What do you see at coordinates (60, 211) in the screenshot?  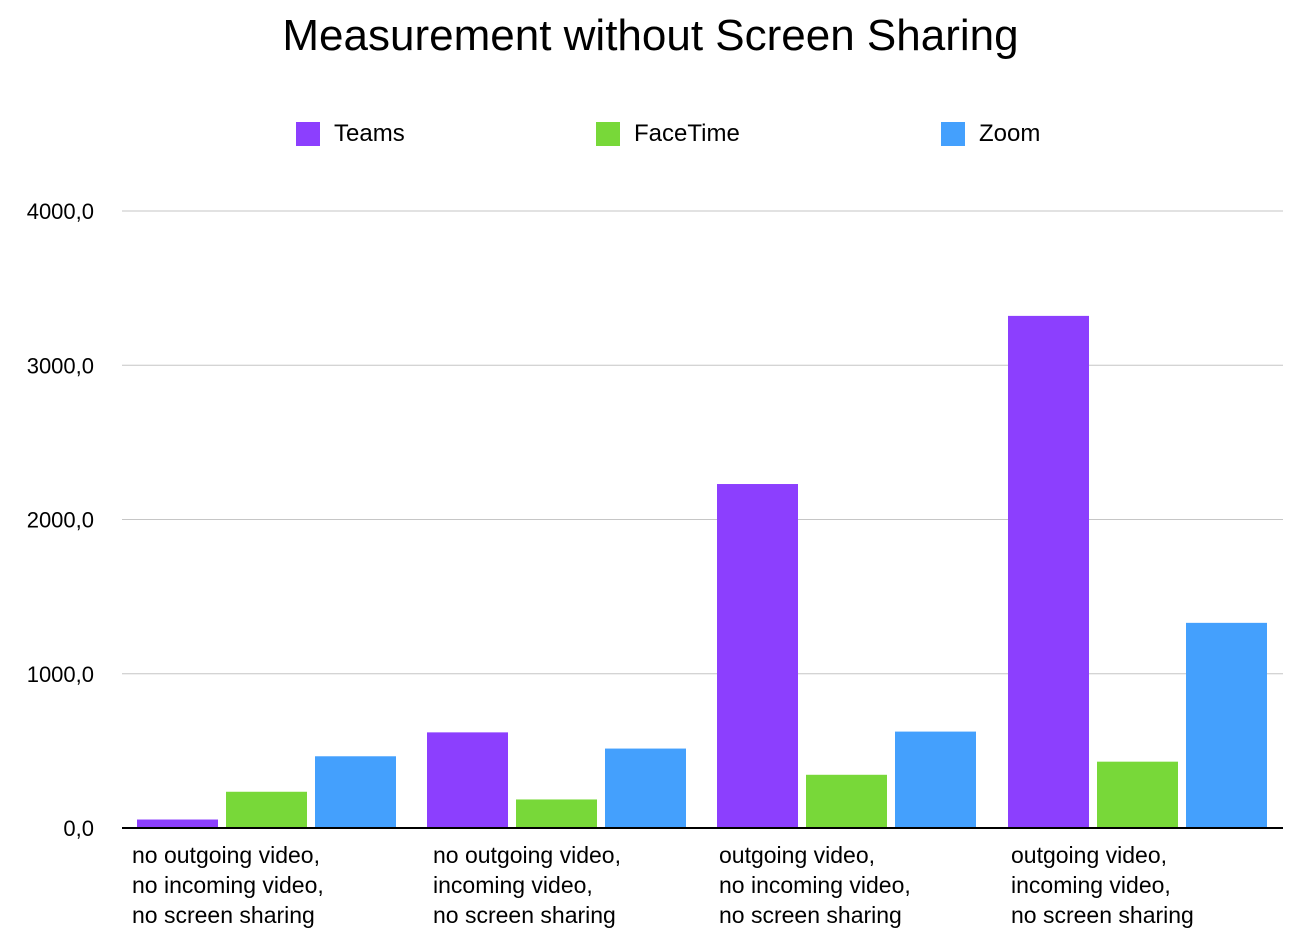 I see `y-tick-label: 4000,0` at bounding box center [60, 211].